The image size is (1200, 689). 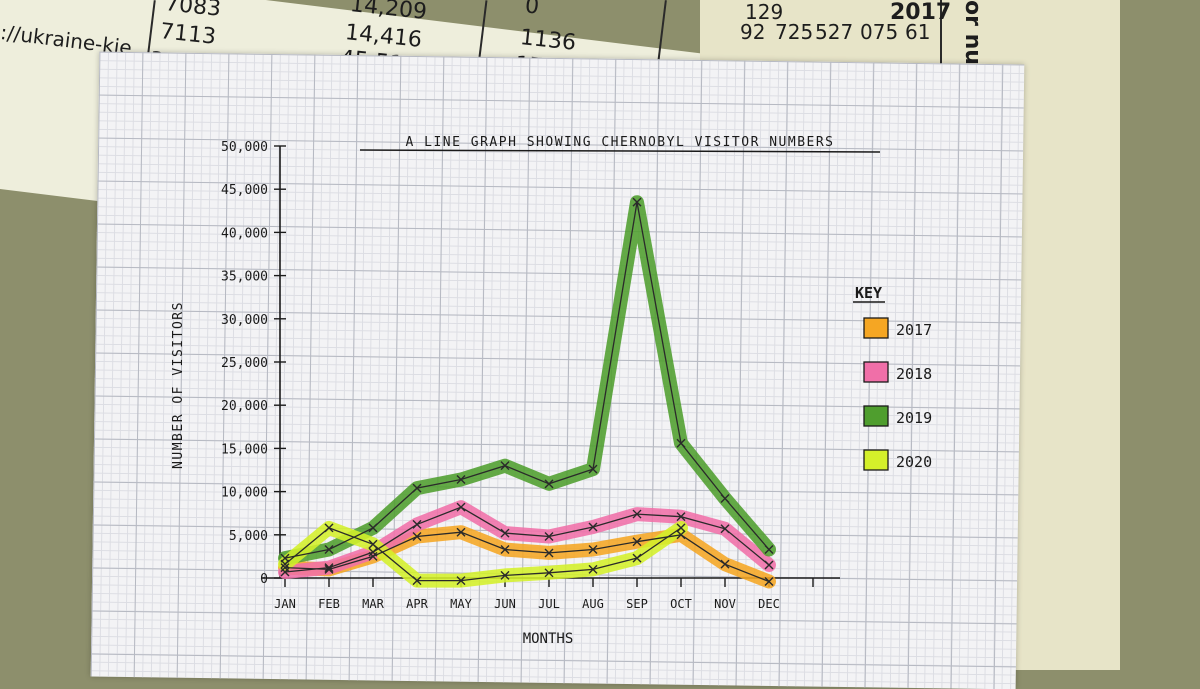 I want to click on table-cell: 075, so click(x=879, y=32).